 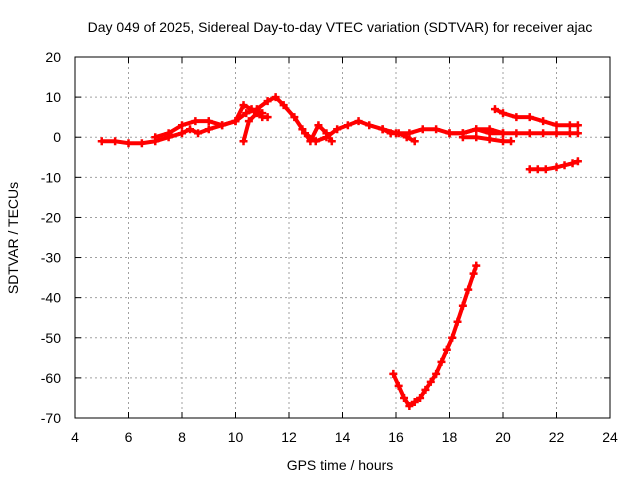 I want to click on y-tick-label: 10, so click(x=53, y=97).